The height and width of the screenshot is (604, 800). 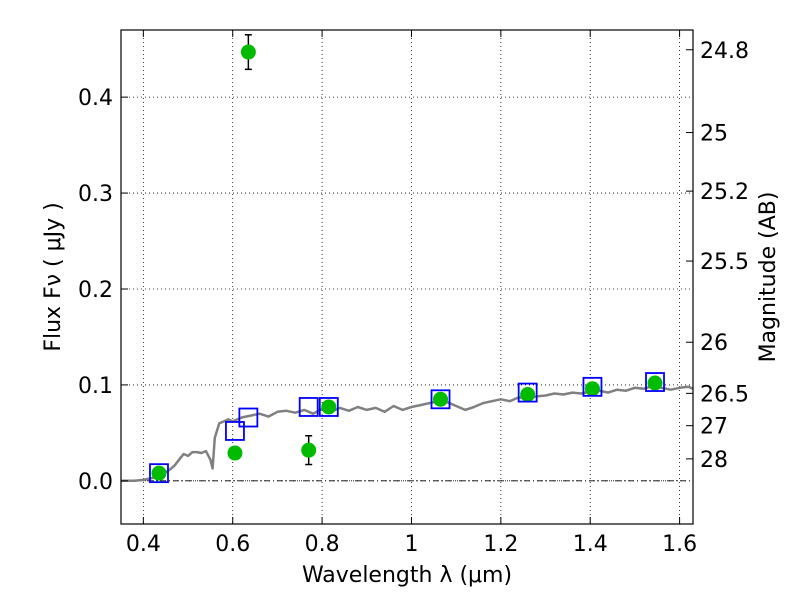 What do you see at coordinates (95, 194) in the screenshot?
I see `y-tick-label: 0.3` at bounding box center [95, 194].